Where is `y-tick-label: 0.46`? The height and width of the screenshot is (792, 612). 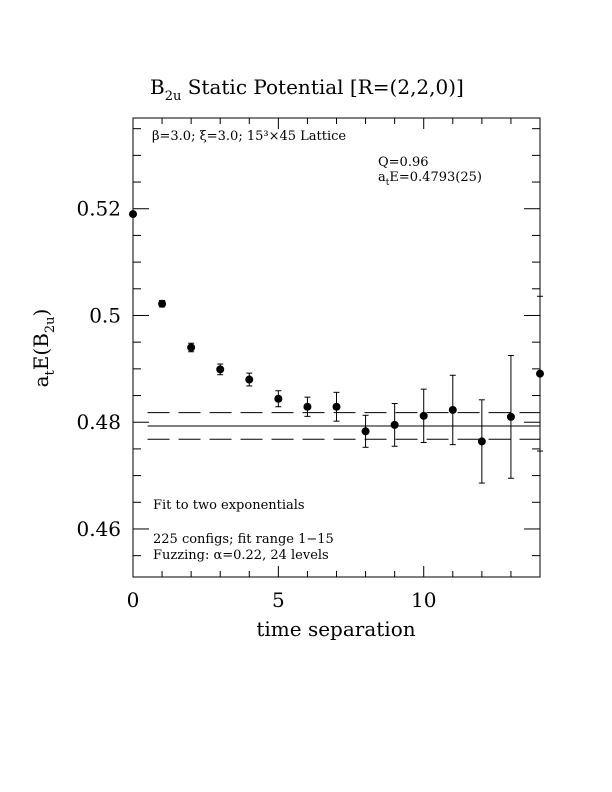 y-tick-label: 0.46 is located at coordinates (98, 529).